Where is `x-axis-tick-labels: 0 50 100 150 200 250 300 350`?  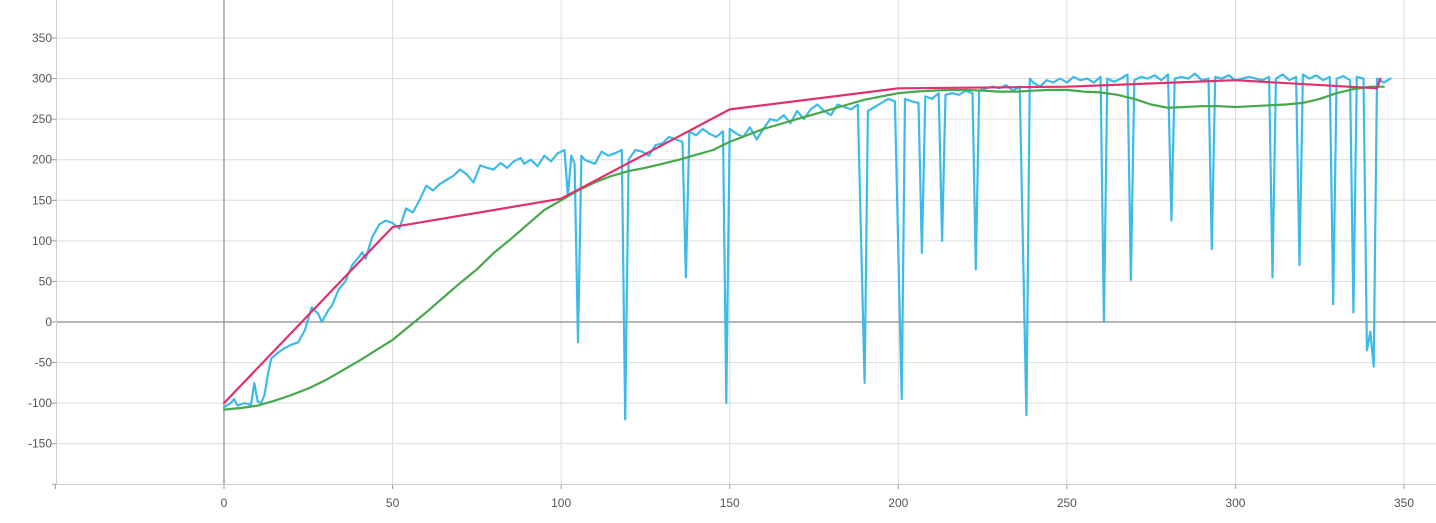
x-axis-tick-labels: 0 50 100 150 200 250 300 350 is located at coordinates (818, 503).